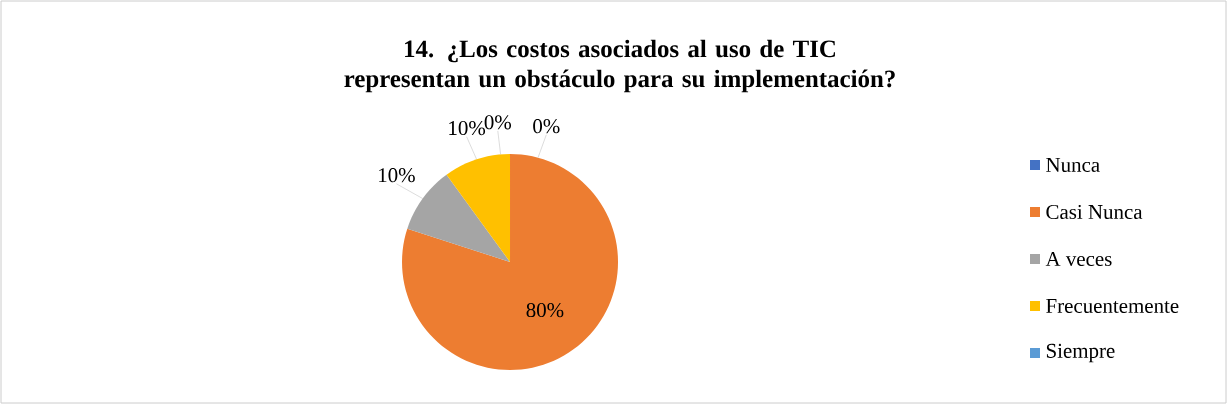 This screenshot has width=1227, height=404. What do you see at coordinates (619, 66) in the screenshot?
I see `chart-title: 14. ¿Los costos asociados al uso de TIC representan un obstáculo para su implementación?` at bounding box center [619, 66].